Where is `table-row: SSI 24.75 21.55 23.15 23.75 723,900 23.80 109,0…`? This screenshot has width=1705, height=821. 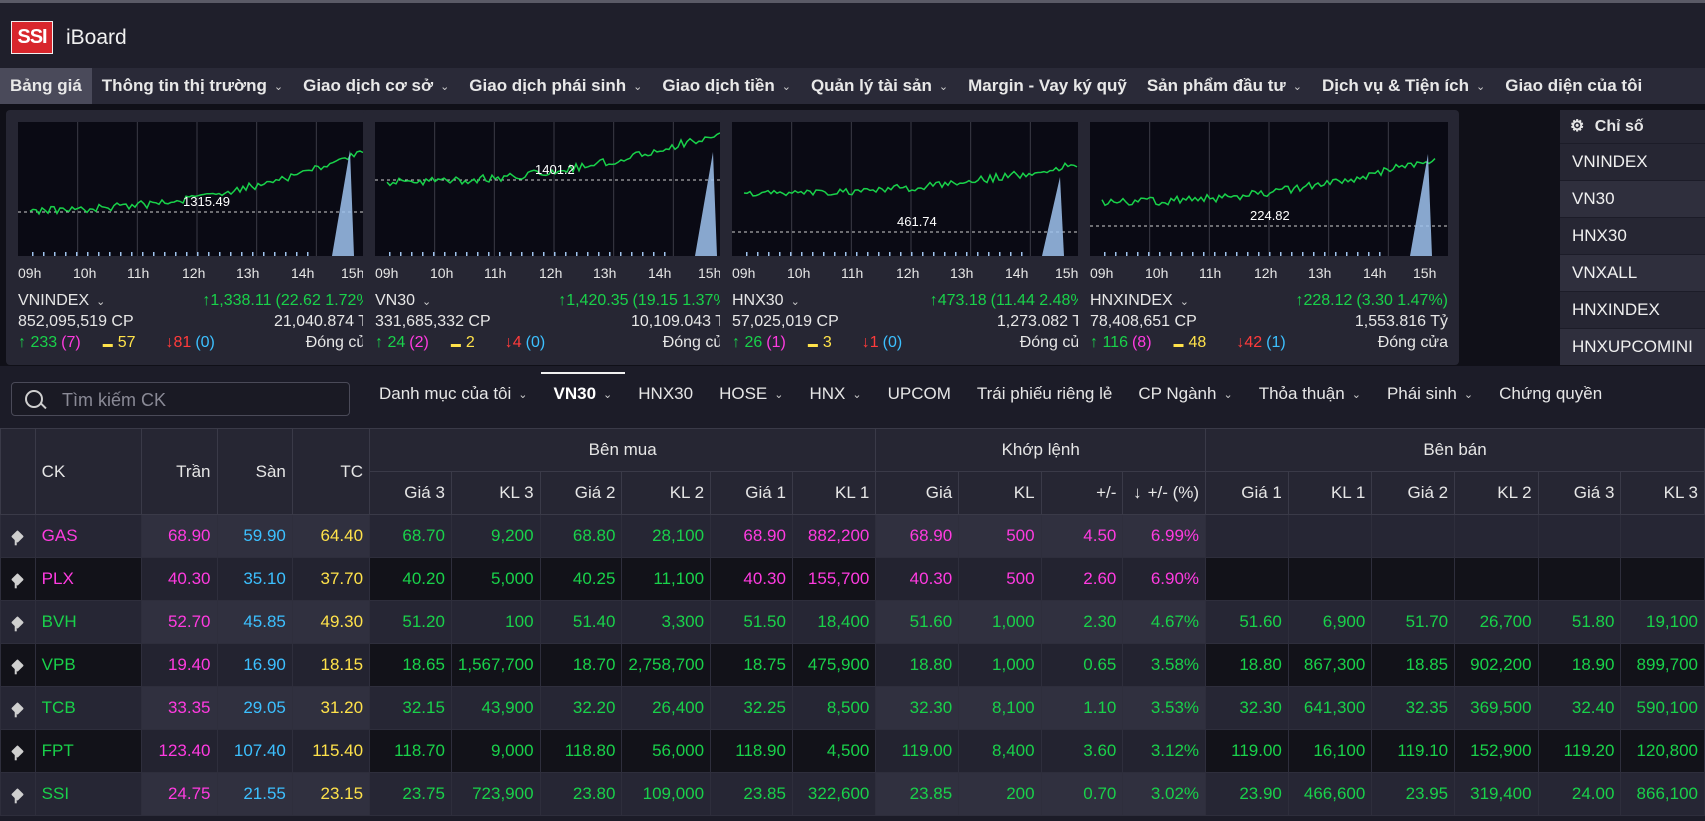 table-row: SSI 24.75 21.55 23.15 23.75 723,900 23.80 109,0… is located at coordinates (852, 794).